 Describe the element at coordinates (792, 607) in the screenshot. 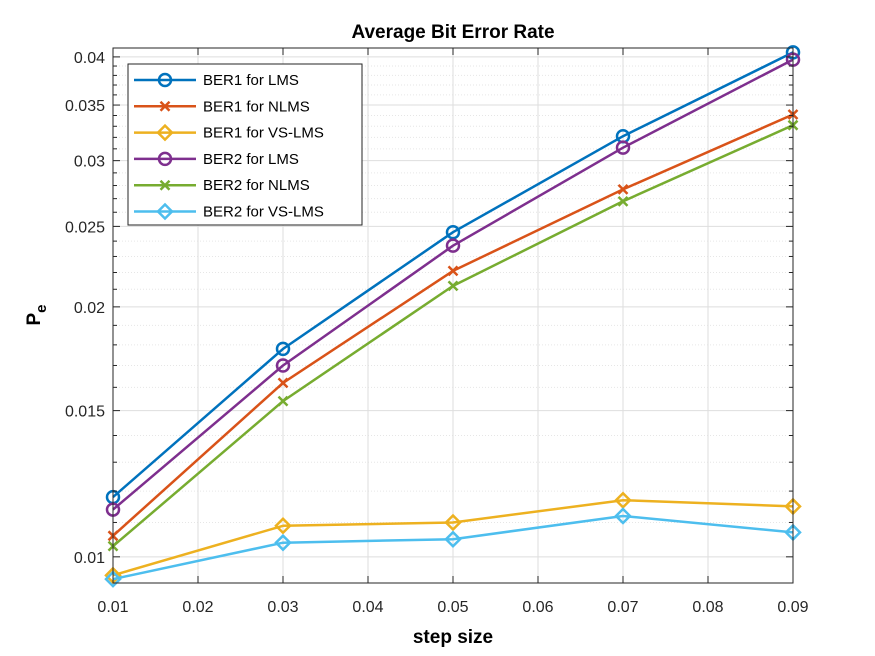

I see `x-tick-label: 0.09` at that location.